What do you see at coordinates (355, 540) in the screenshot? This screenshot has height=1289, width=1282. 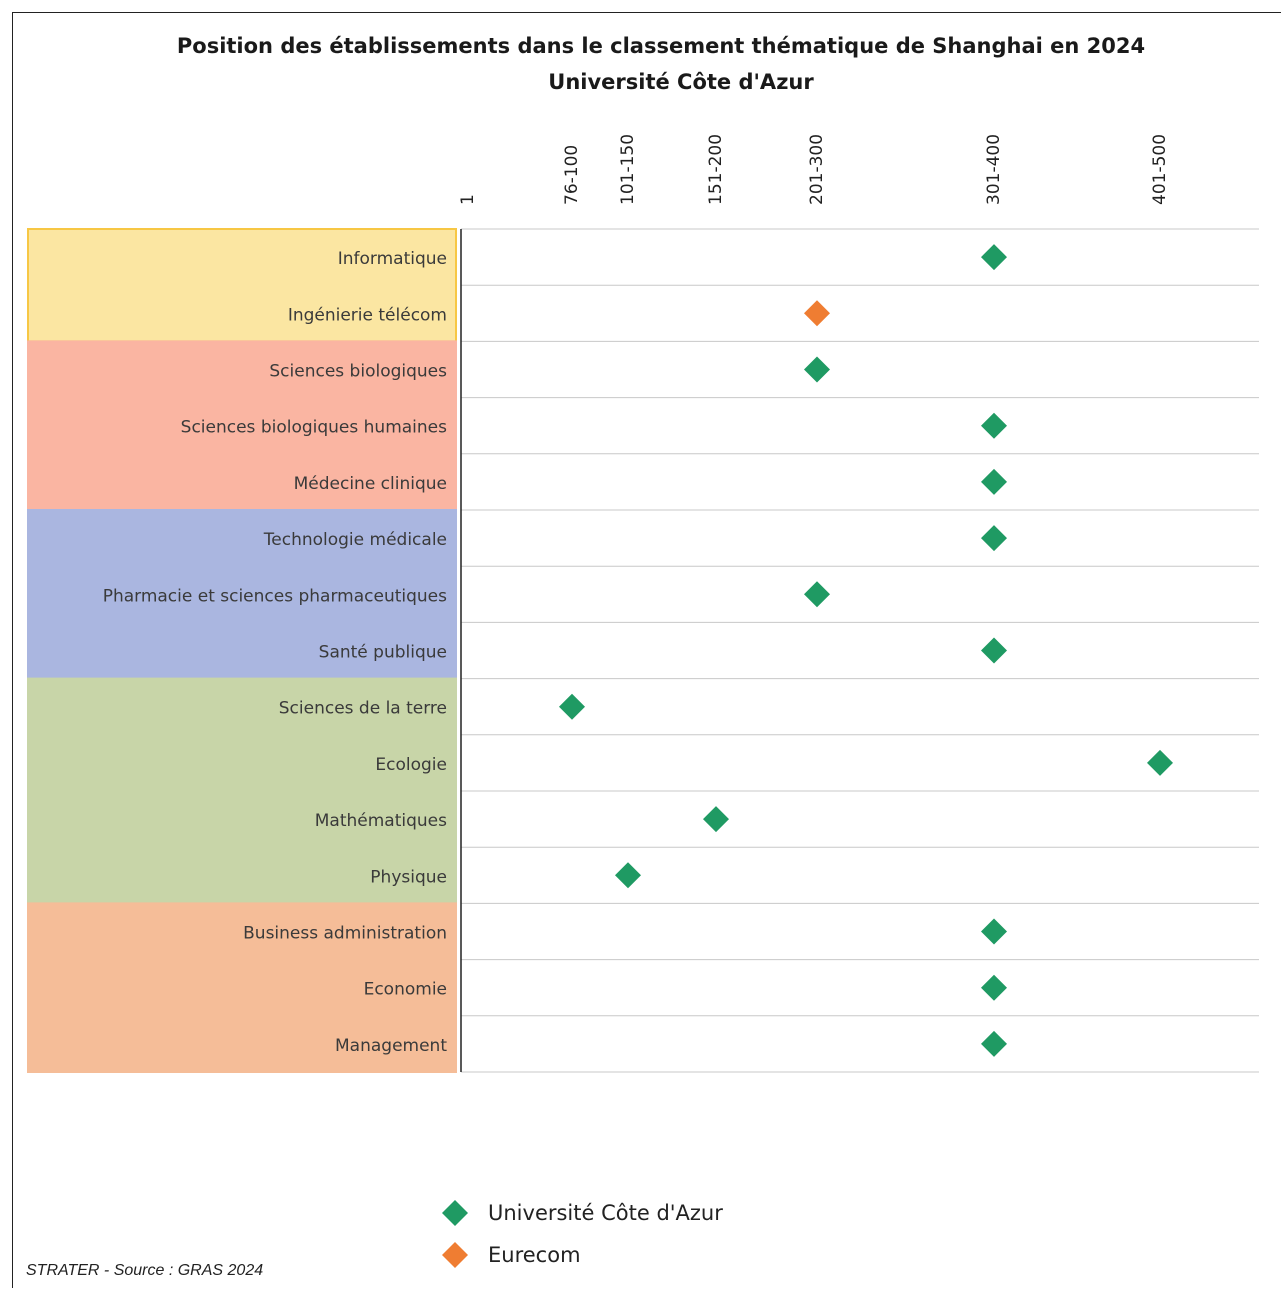 I see `category-label: Technologie médicale` at bounding box center [355, 540].